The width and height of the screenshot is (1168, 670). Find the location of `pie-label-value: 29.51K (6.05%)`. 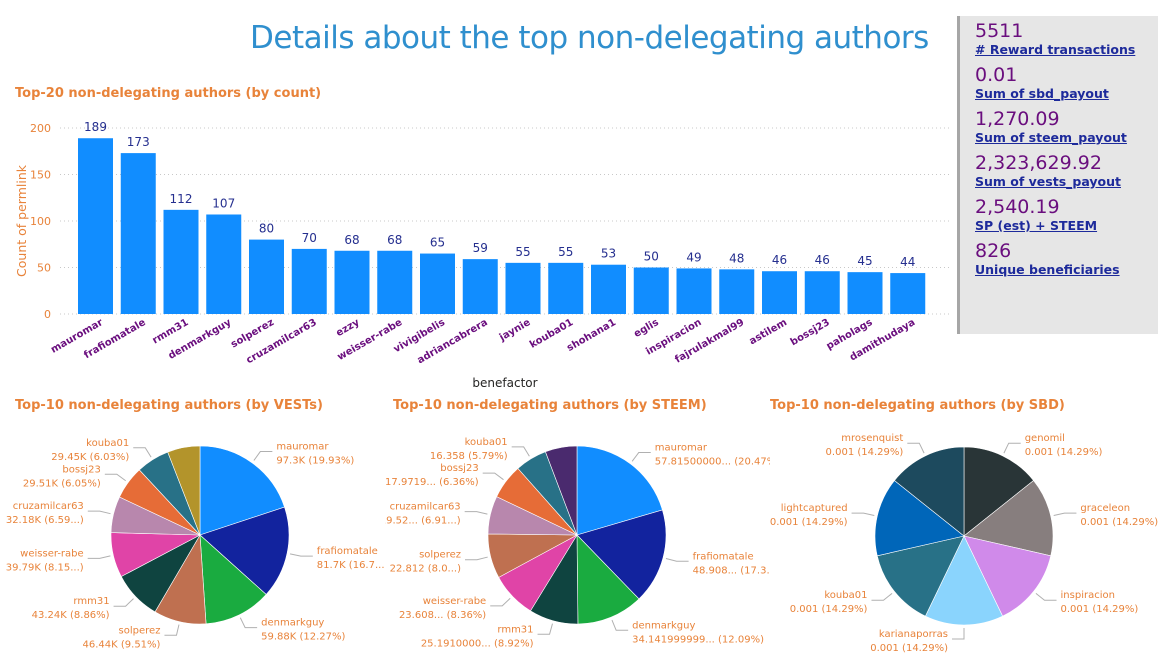

pie-label-value: 29.51K (6.05%) is located at coordinates (62, 483).